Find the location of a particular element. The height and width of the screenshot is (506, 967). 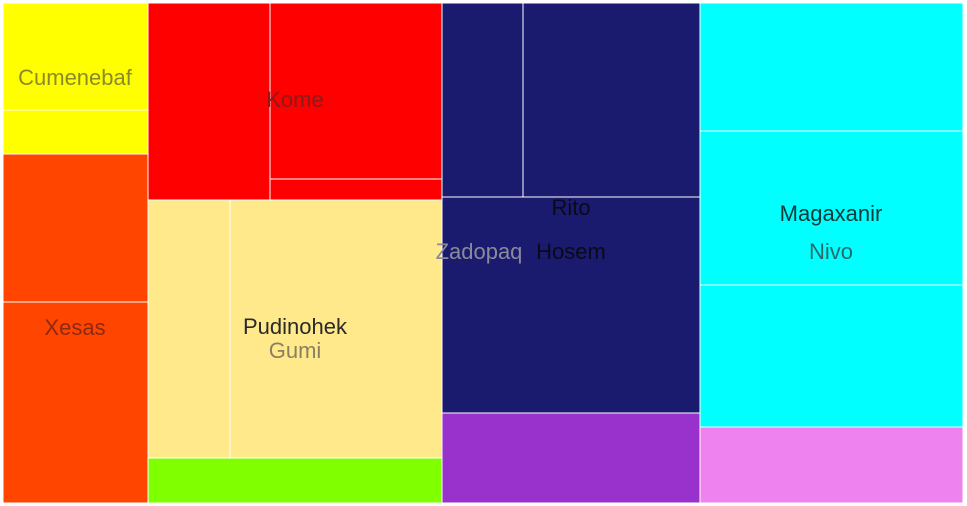

treemap-group-xesas is located at coordinates (75, 328).